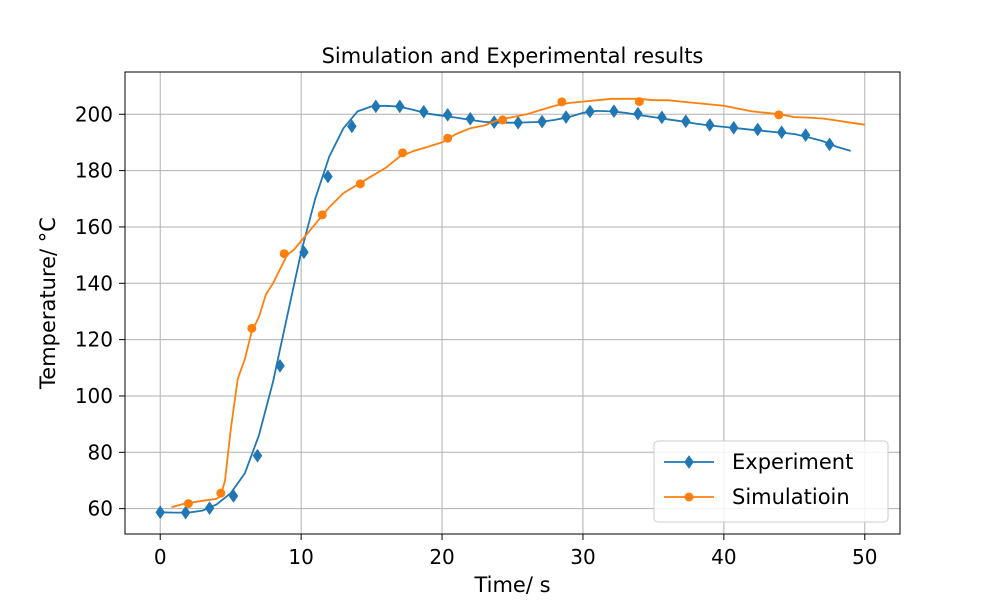 This screenshot has height=600, width=1000. Describe the element at coordinates (582, 557) in the screenshot. I see `x-tick-label: 30` at that location.